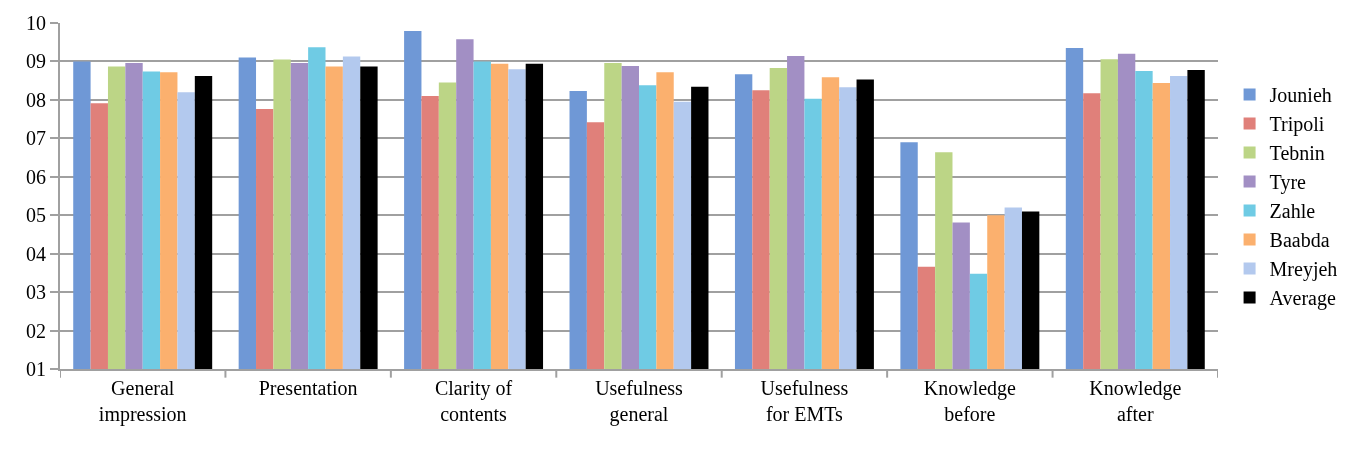  Describe the element at coordinates (1299, 240) in the screenshot. I see `legend-label: Baabda` at that location.